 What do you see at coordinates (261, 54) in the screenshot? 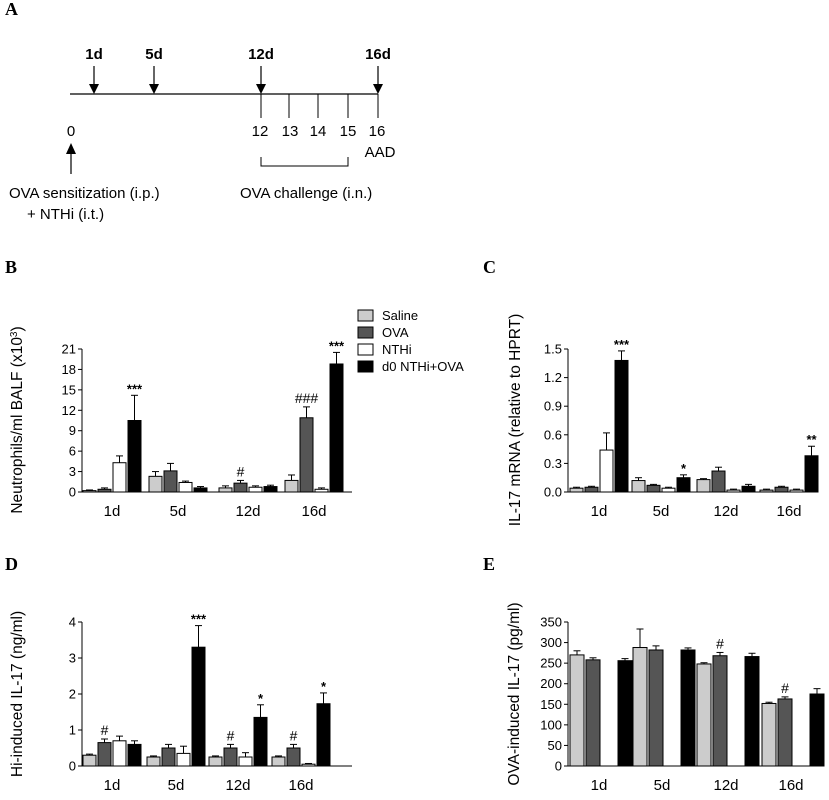
I see `timeline-label-12d: 12d` at bounding box center [261, 54].